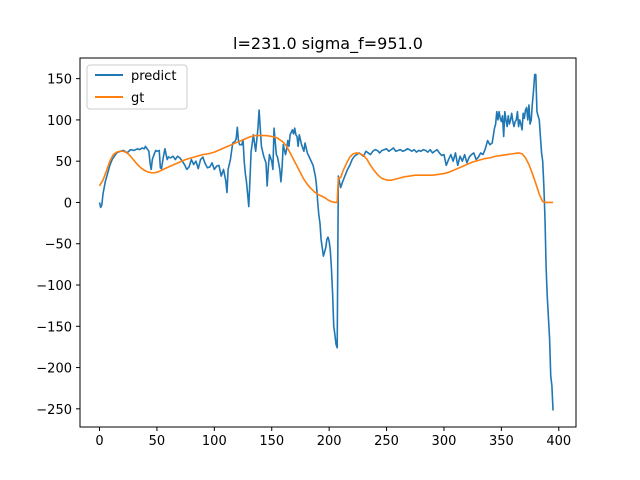 Image resolution: width=640 pixels, height=480 pixels. I want to click on y-tick-label: −250, so click(54, 410).